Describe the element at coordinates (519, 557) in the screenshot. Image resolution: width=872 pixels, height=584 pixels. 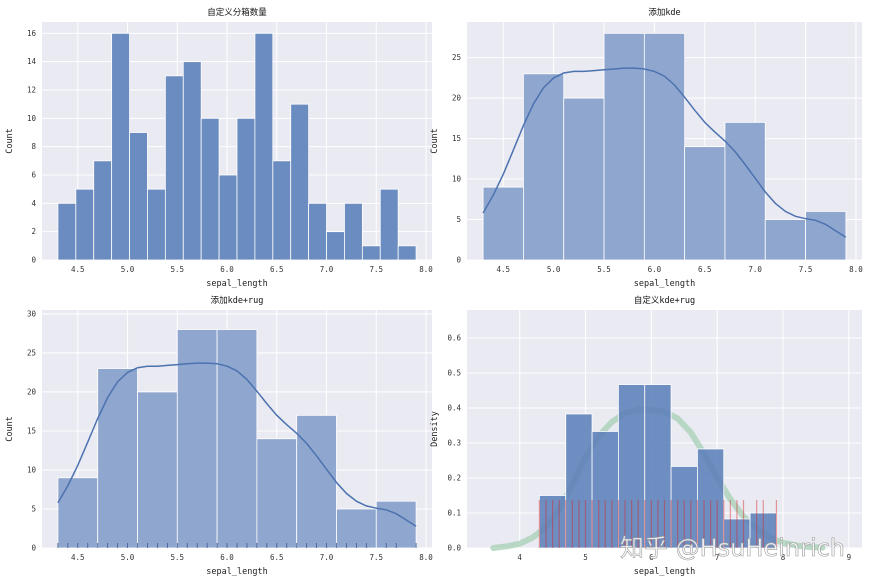
I see `x-tick-label: 4` at that location.